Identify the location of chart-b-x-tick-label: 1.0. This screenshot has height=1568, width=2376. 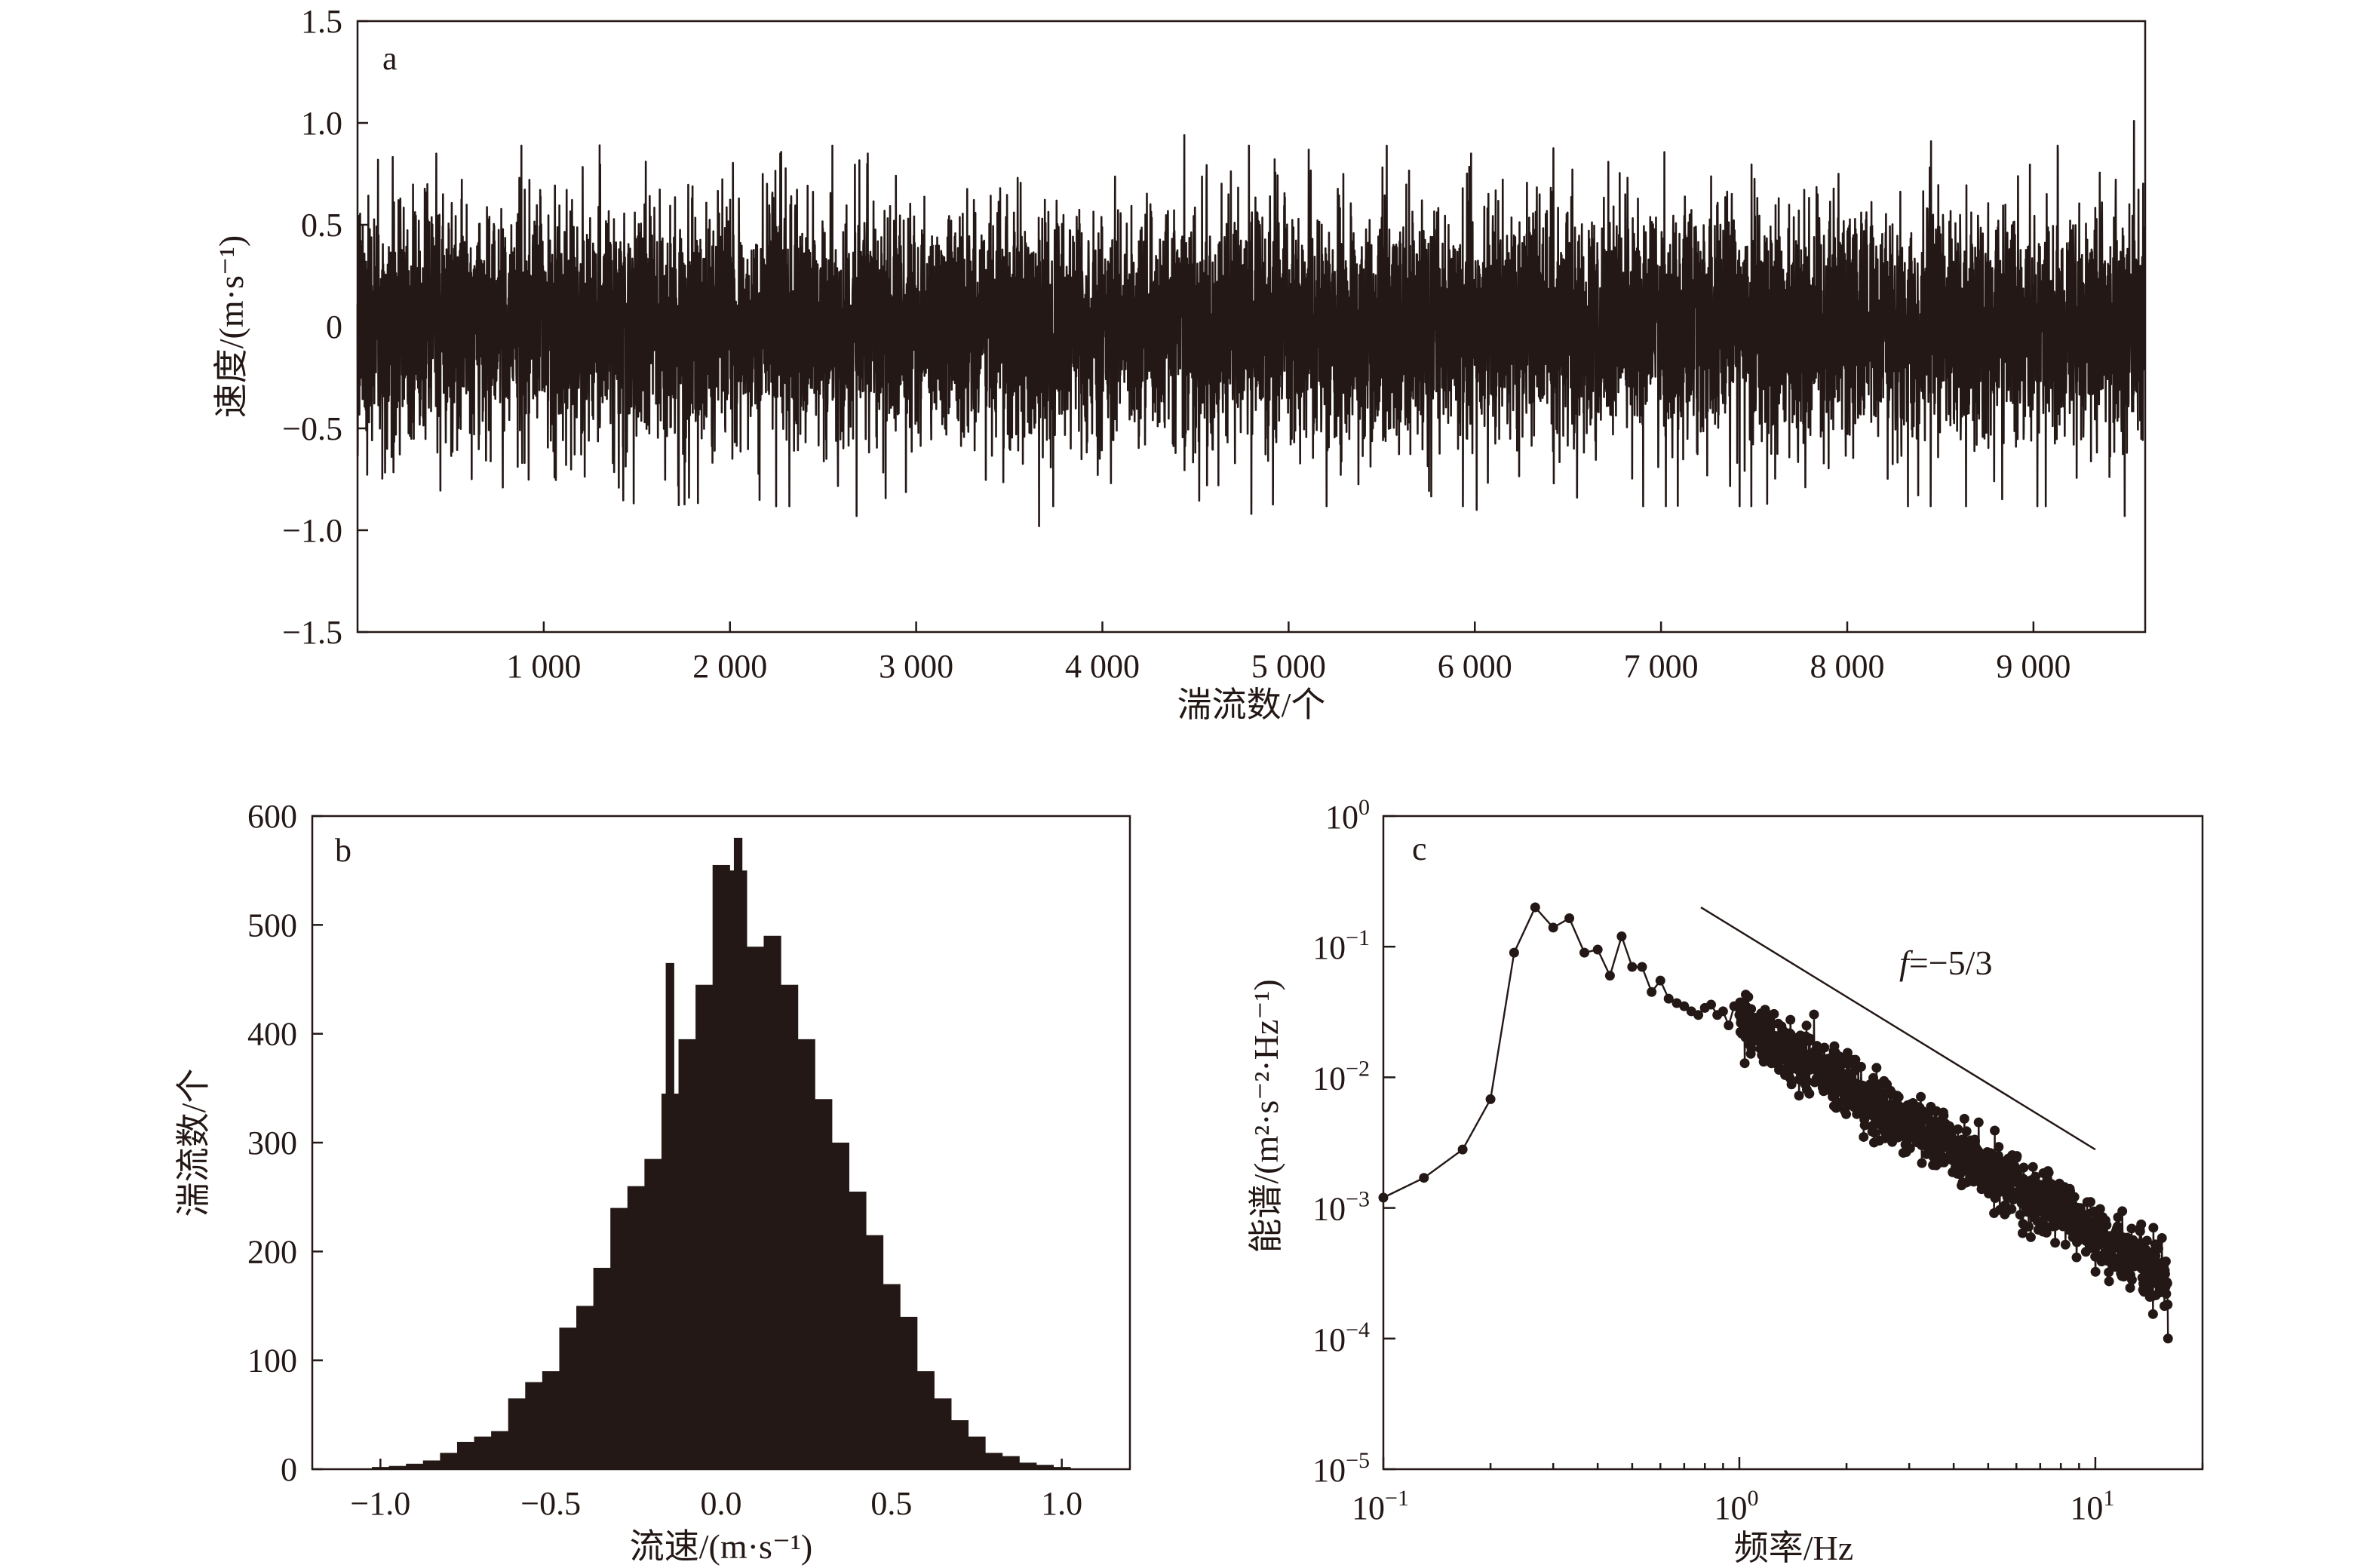
(1061, 1503).